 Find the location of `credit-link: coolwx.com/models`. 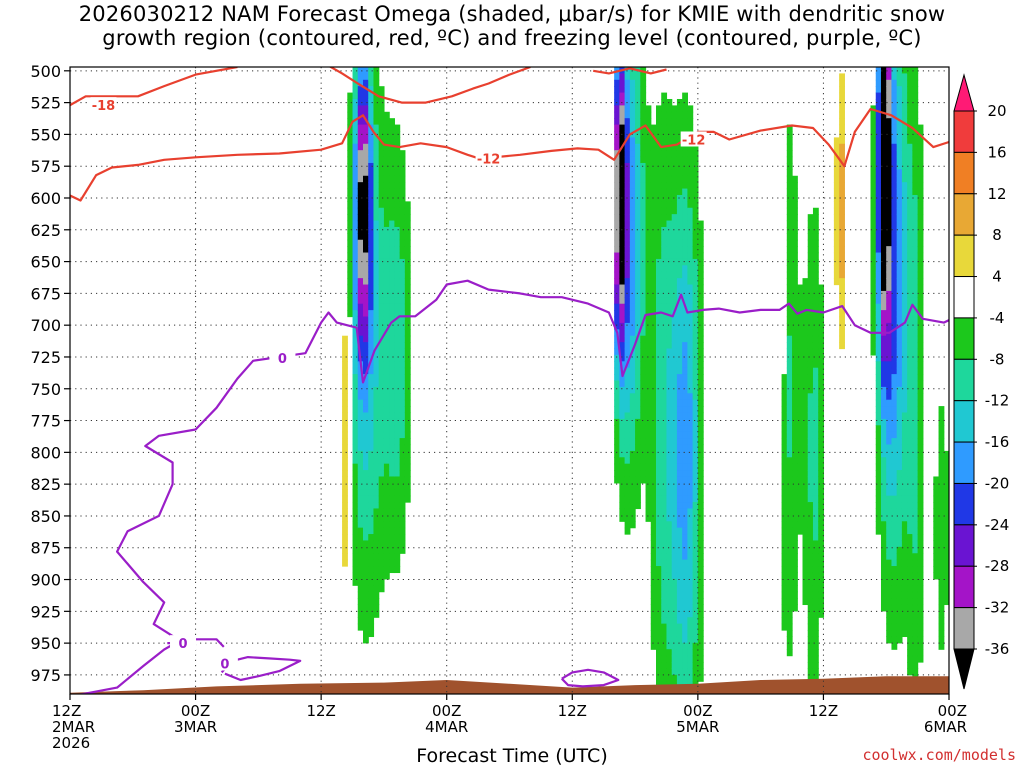

credit-link: coolwx.com/models is located at coordinates (939, 755).